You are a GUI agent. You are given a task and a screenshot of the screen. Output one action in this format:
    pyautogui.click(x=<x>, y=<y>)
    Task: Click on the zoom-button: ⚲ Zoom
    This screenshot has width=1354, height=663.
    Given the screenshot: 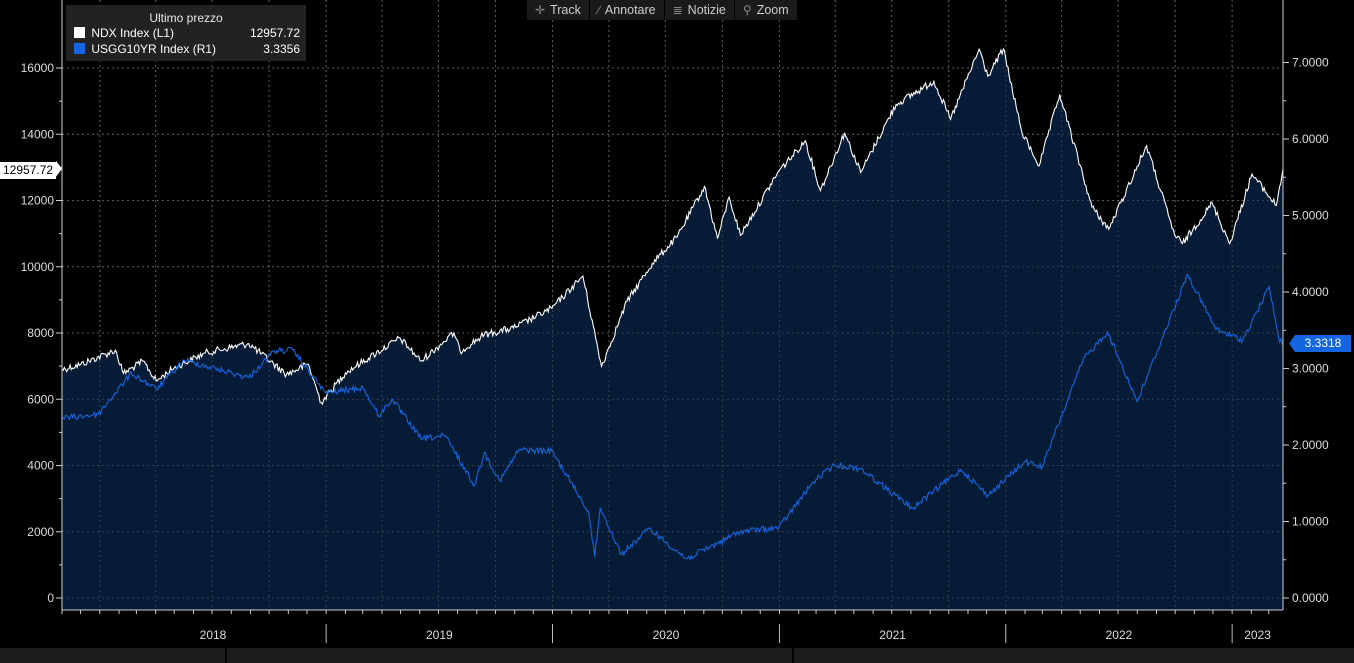 What is the action you would take?
    pyautogui.click(x=766, y=10)
    